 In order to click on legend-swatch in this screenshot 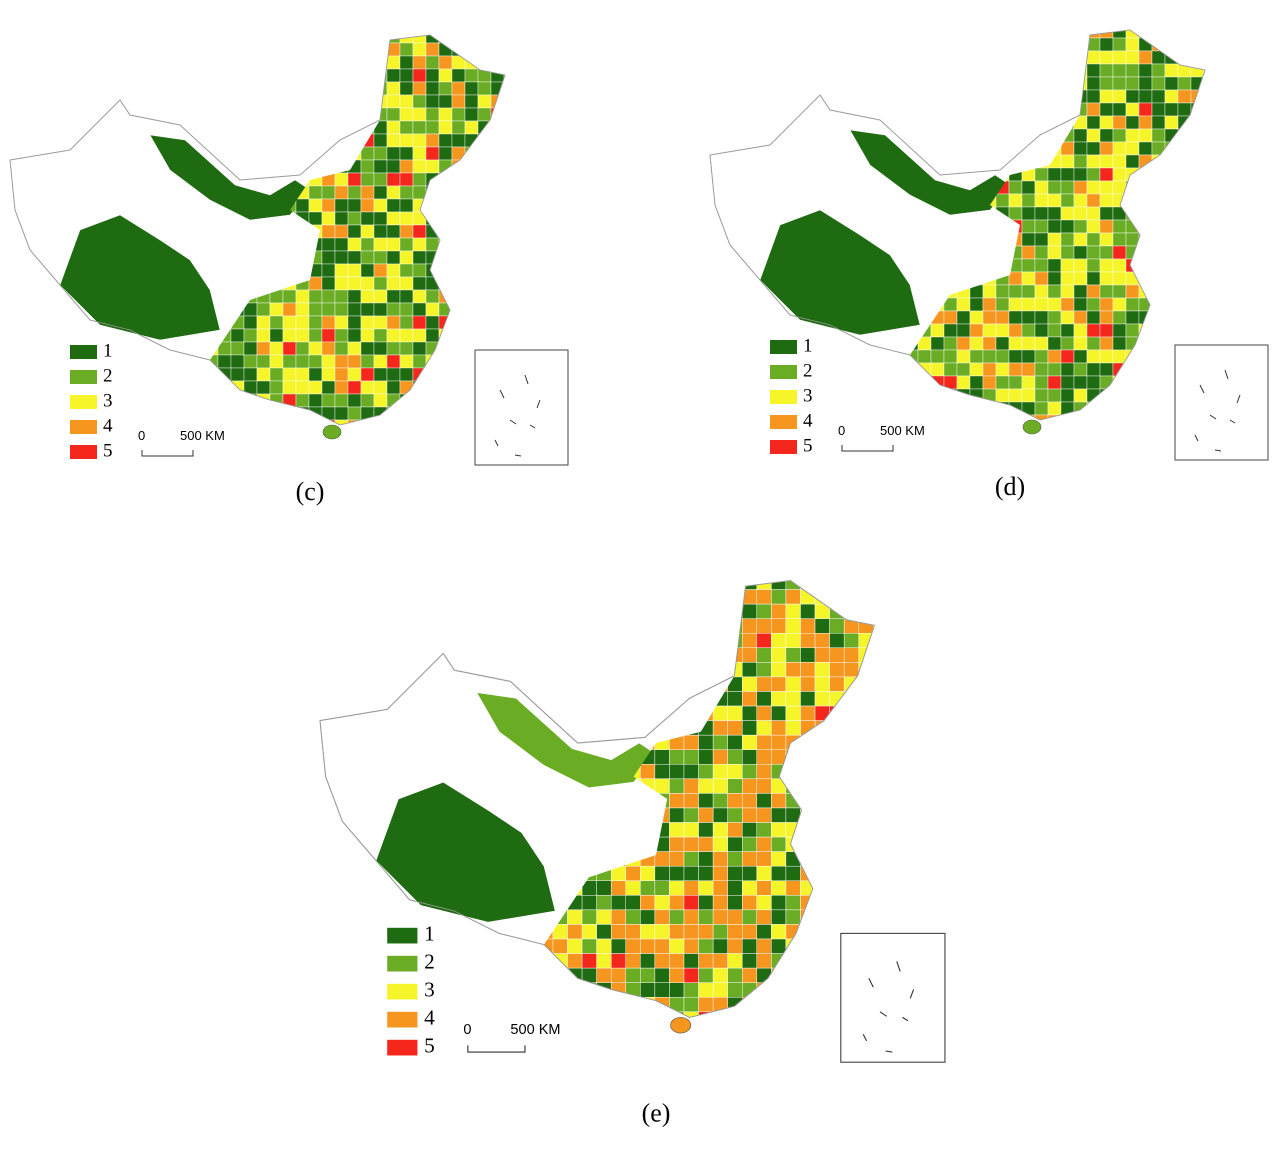, I will do `click(402, 963)`.